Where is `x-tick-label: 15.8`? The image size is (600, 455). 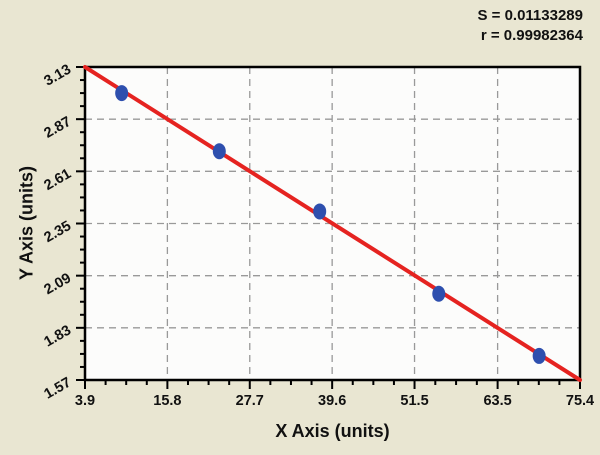 x-tick-label: 15.8 is located at coordinates (167, 401).